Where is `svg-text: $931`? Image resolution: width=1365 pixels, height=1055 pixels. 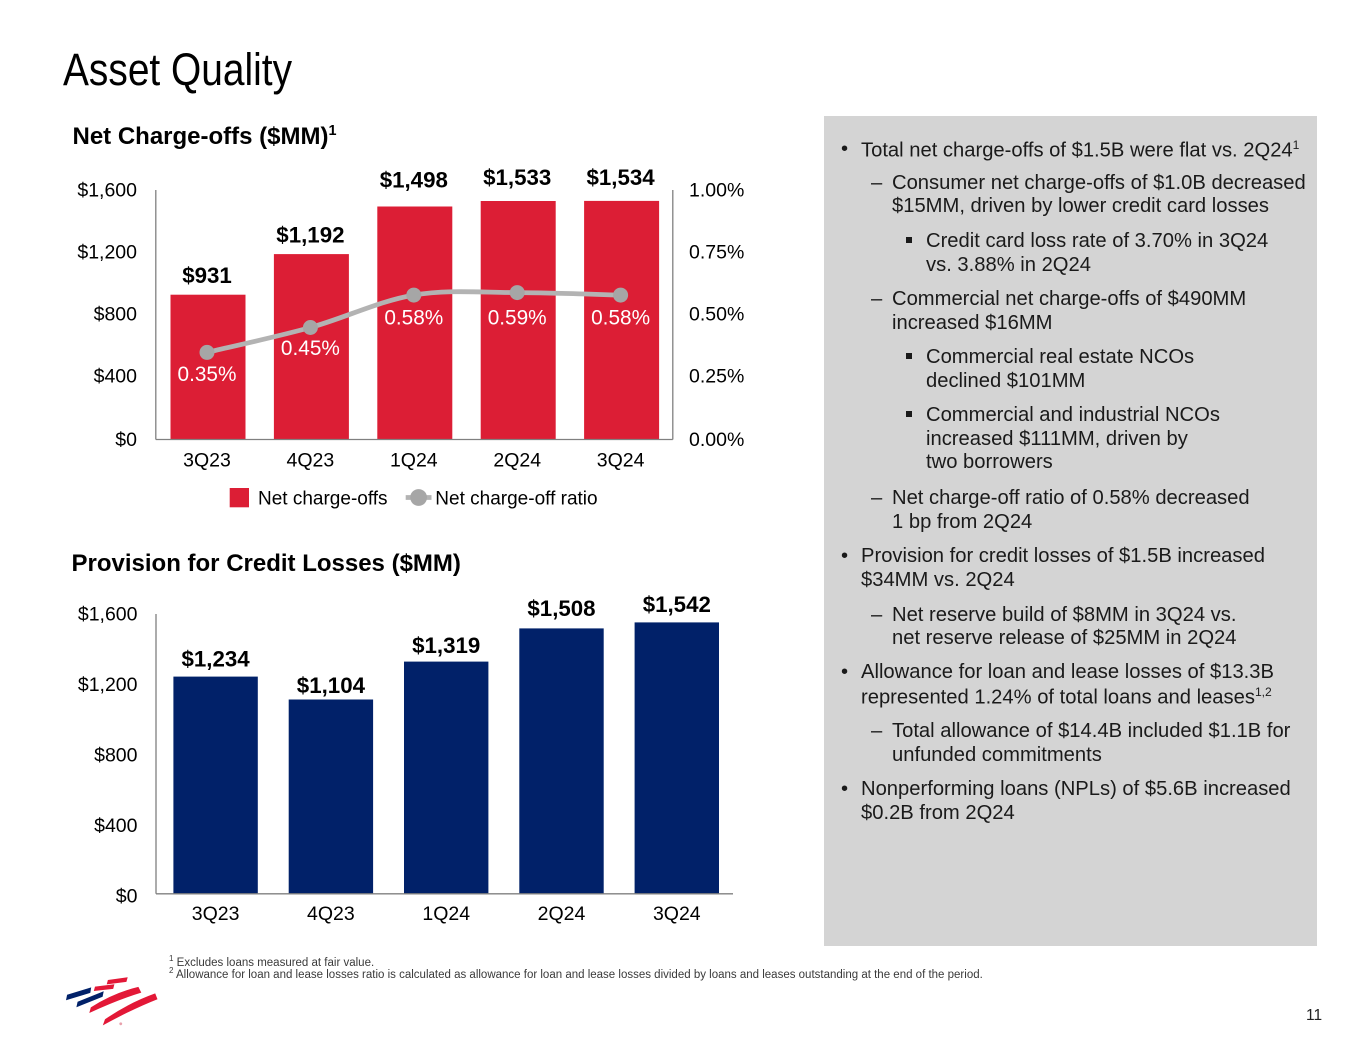 svg-text: $931 is located at coordinates (207, 275).